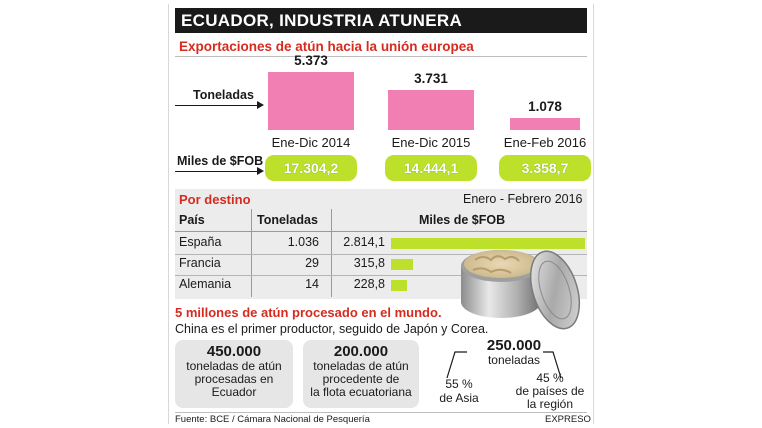  I want to click on tuna-can-icon, so click(521, 290).